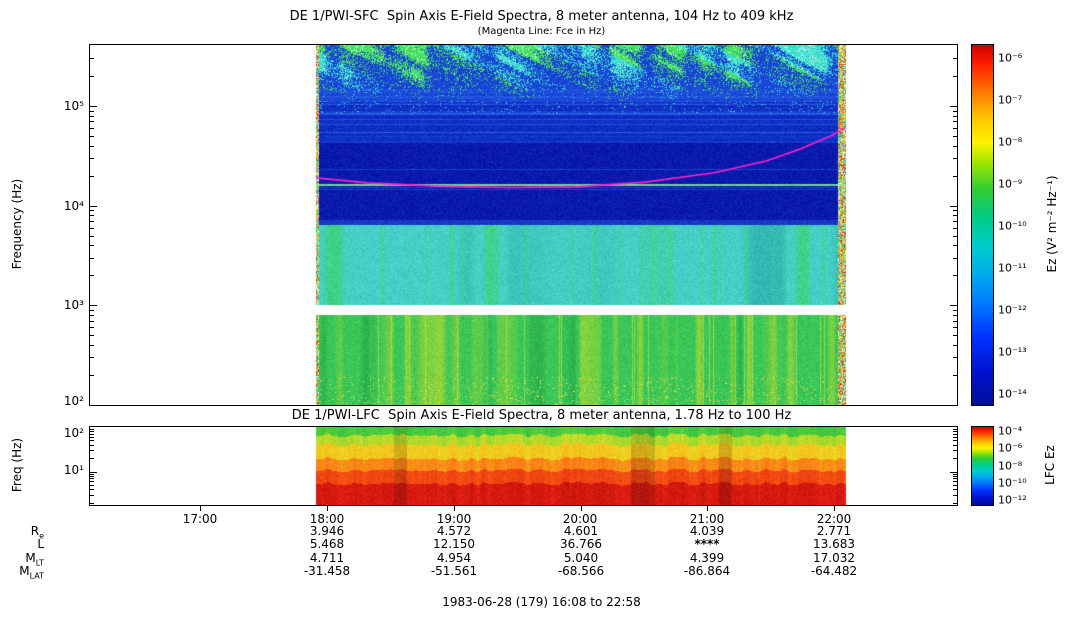 This screenshot has height=620, width=1083. Describe the element at coordinates (454, 531) in the screenshot. I see `eph-re-1900: 4.572` at that location.